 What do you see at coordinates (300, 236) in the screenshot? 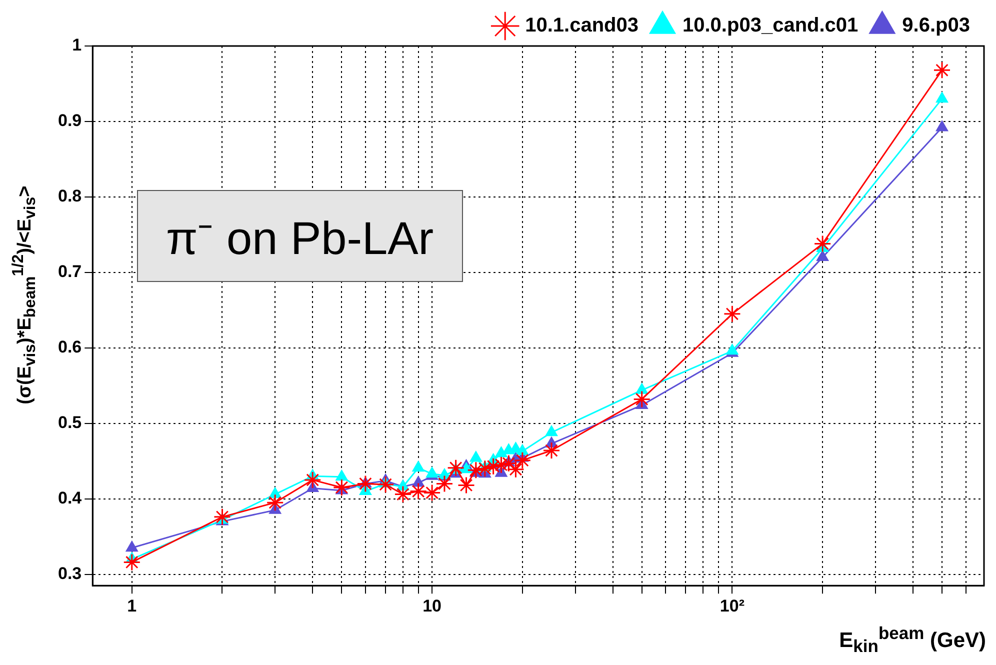
I see `annotation: π⁻ on Pb-LAr` at bounding box center [300, 236].